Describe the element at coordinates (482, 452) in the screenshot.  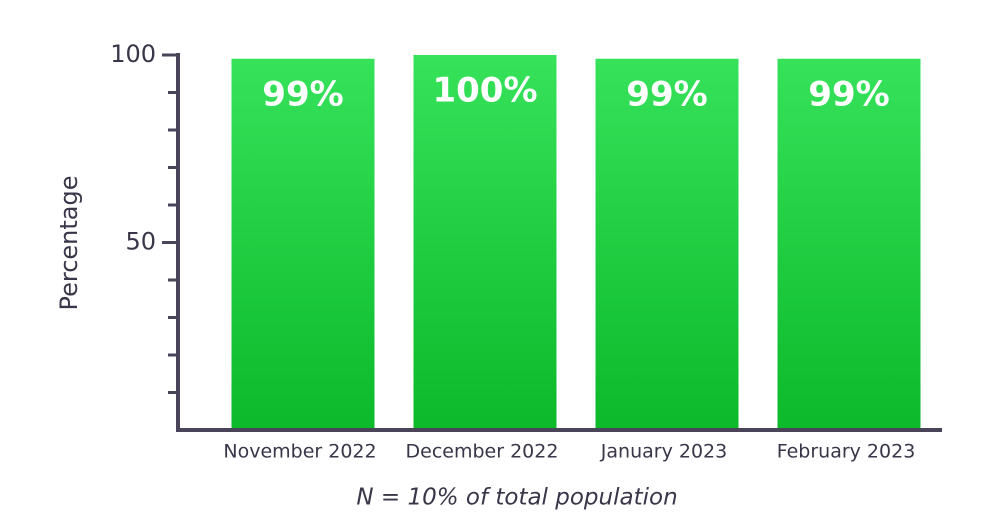
I see `x-tick-label: December 2022` at that location.